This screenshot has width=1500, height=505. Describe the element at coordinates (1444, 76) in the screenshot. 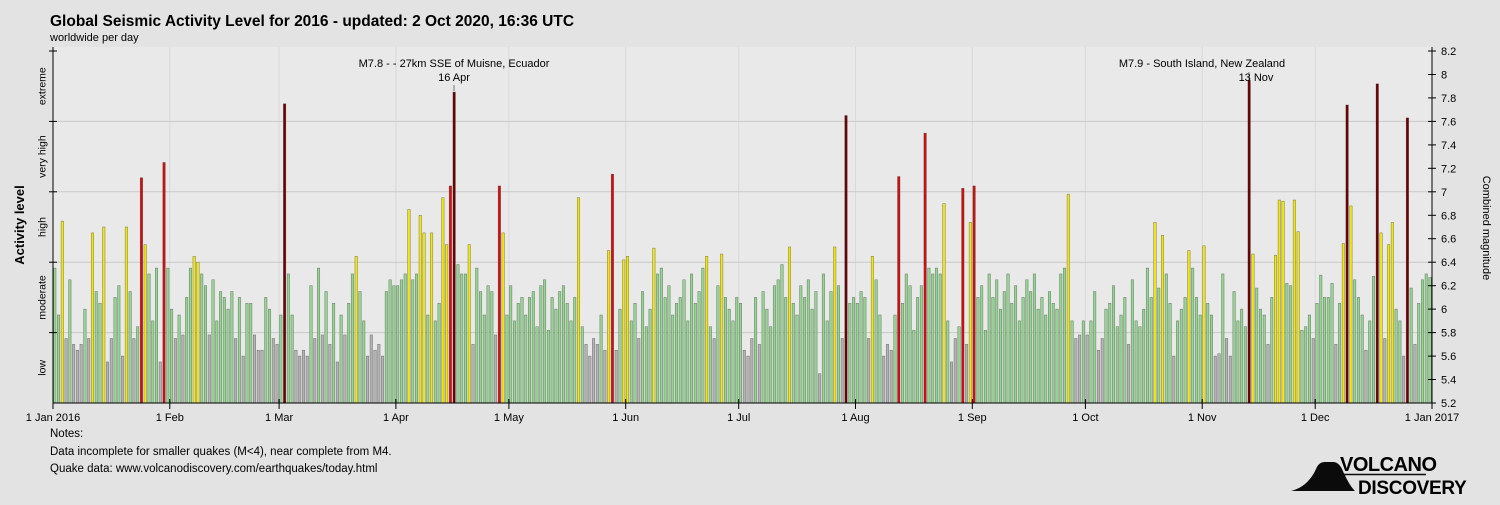

I see `right-axis-tick-label: 8` at that location.